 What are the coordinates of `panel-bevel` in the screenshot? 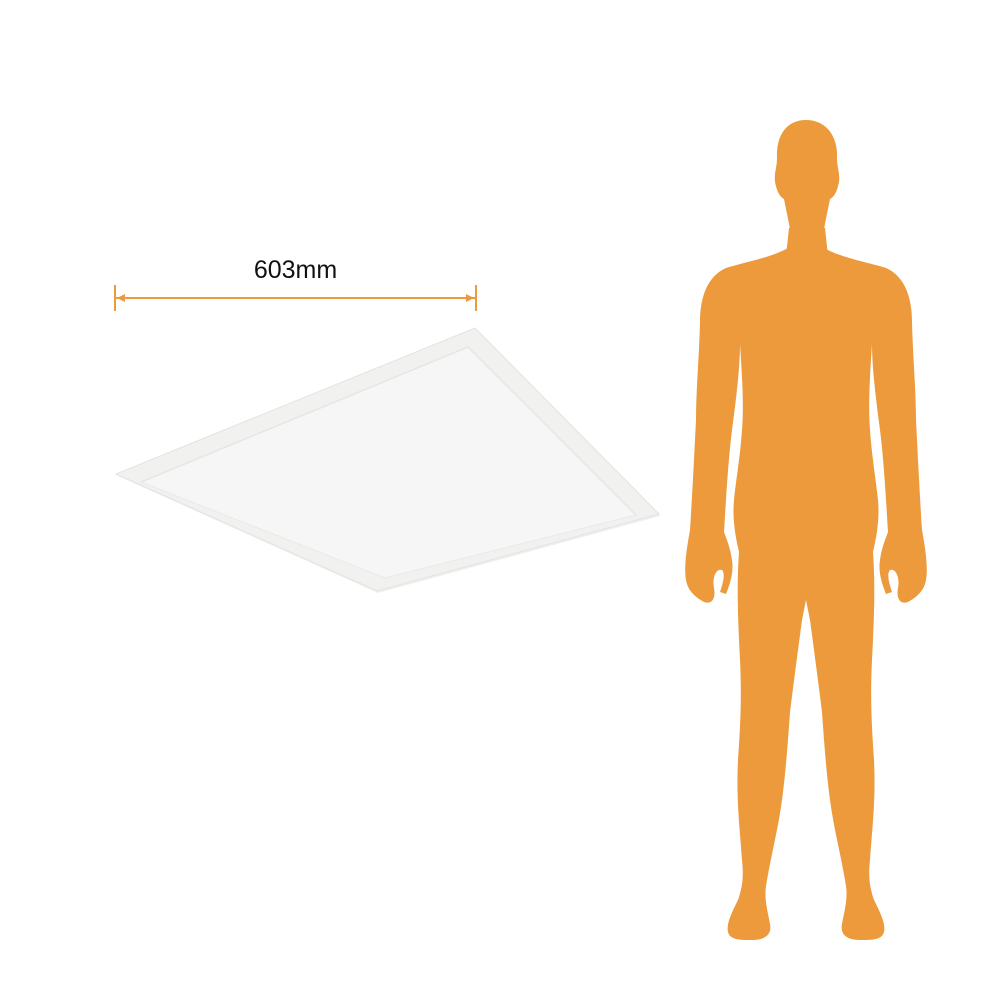 It's located at (388, 431).